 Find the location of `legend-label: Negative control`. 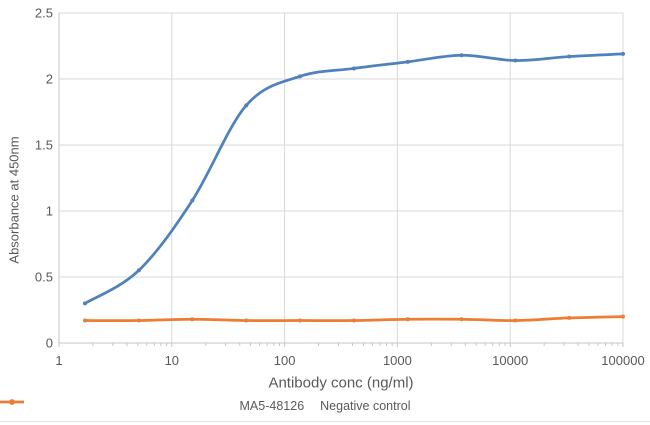

legend-label: Negative control is located at coordinates (365, 406).